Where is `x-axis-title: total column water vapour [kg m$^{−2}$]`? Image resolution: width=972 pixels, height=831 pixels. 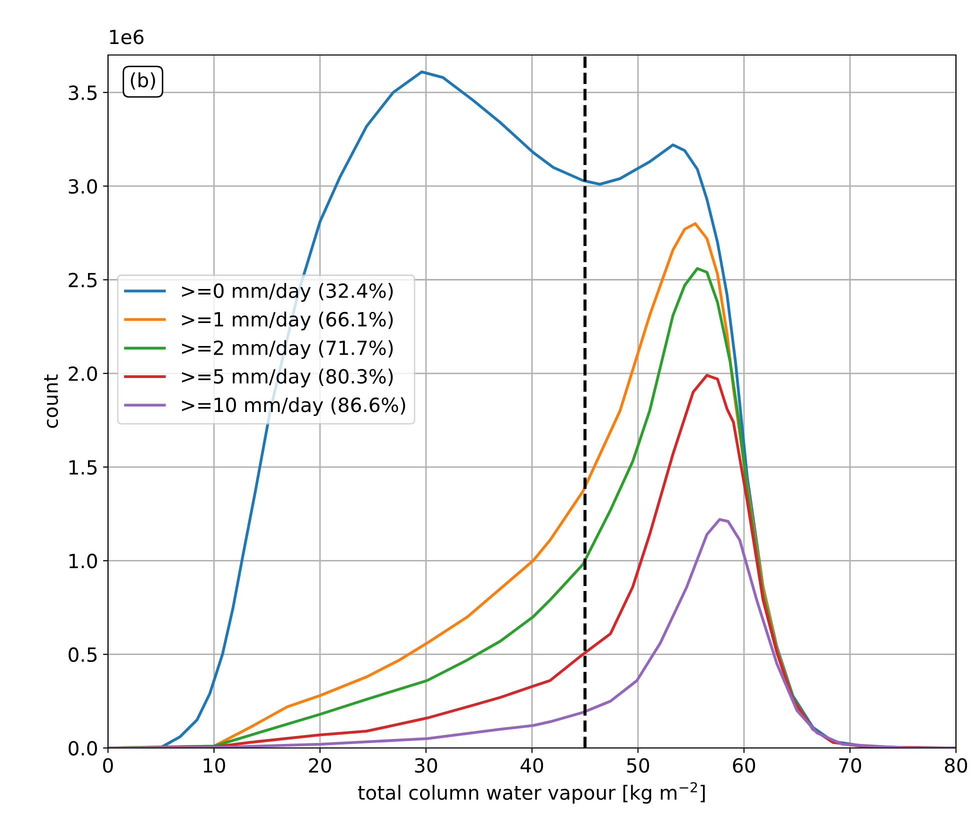
x-axis-title: total column water vapour [kg m$^{−2}$] is located at coordinates (531, 793).